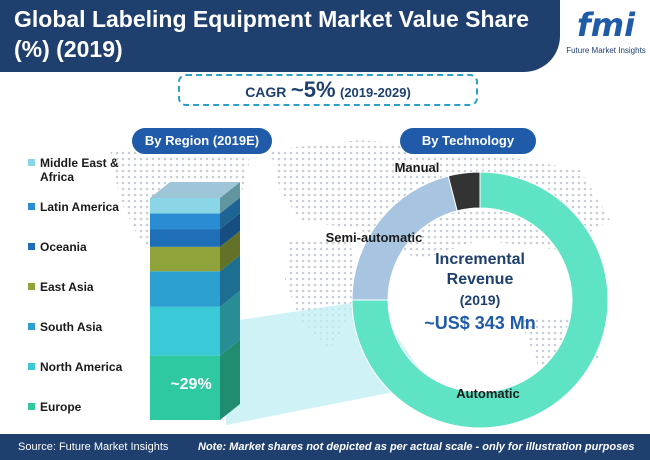 The width and height of the screenshot is (650, 460). What do you see at coordinates (480, 279) in the screenshot?
I see `center-line-2: Revenue` at bounding box center [480, 279].